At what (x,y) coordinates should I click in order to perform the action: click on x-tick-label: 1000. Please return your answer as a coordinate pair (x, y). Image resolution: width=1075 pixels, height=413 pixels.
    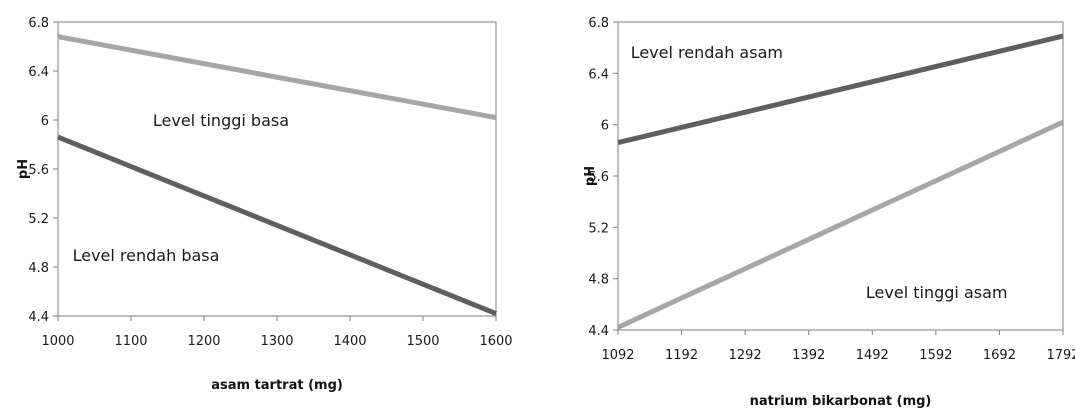
    Looking at the image, I should click on (57, 341).